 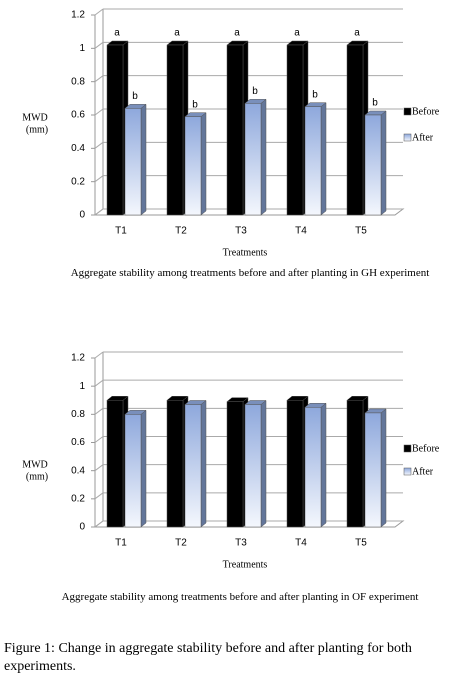 What do you see at coordinates (78, 148) in the screenshot?
I see `y-tick-label: 0.4` at bounding box center [78, 148].